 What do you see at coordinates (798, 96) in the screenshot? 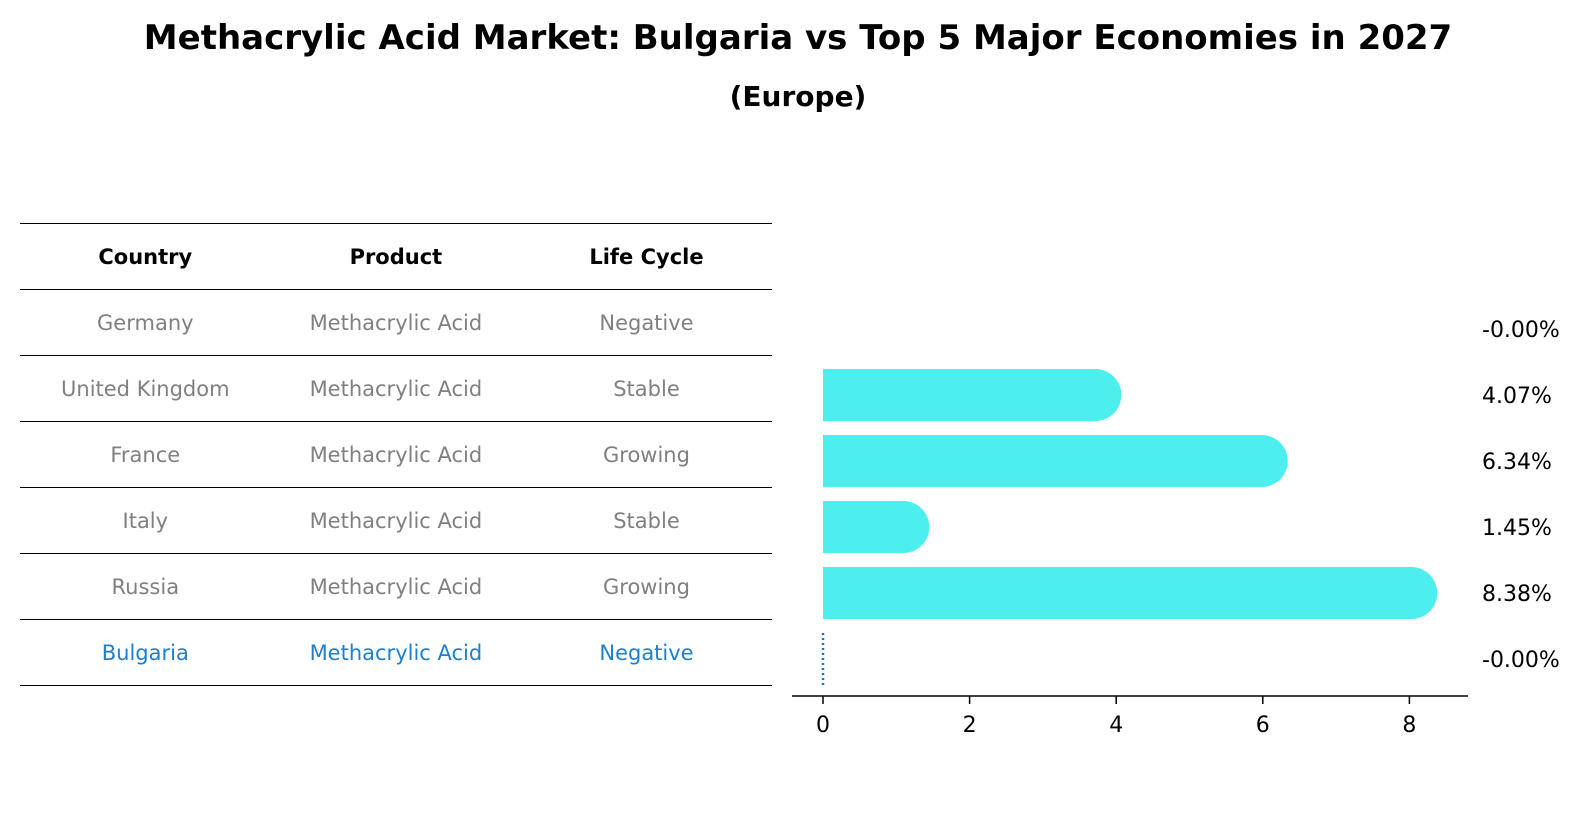
I see `chart-subtitle: (Europe)` at bounding box center [798, 96].